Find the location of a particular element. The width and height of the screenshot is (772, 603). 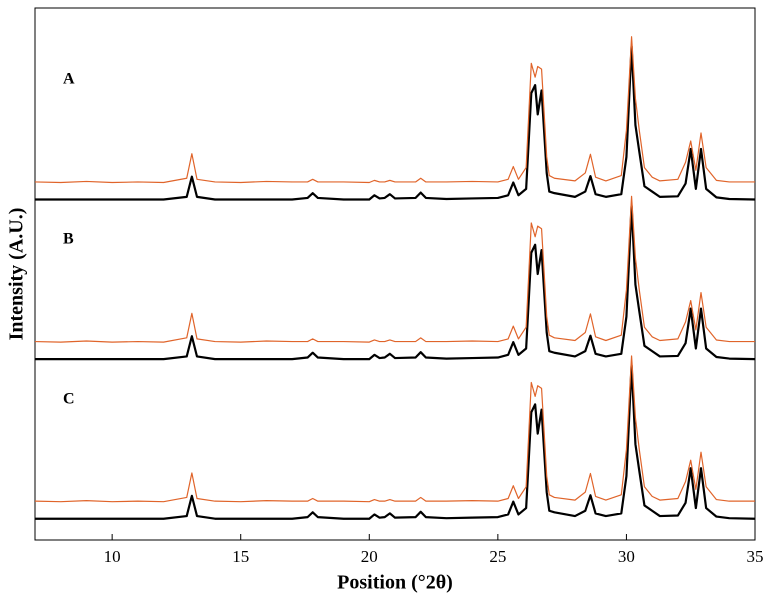

x-tick-label: 20 is located at coordinates (369, 556).